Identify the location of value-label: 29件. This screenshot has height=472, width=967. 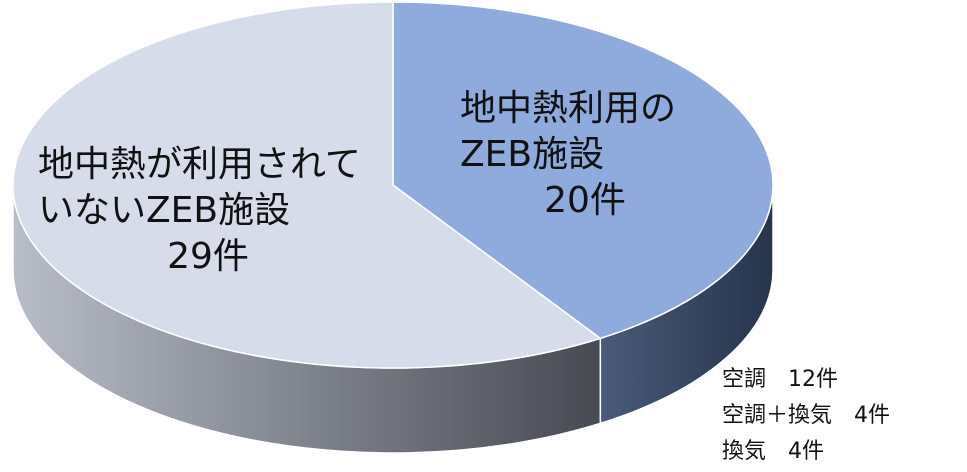
(208, 256).